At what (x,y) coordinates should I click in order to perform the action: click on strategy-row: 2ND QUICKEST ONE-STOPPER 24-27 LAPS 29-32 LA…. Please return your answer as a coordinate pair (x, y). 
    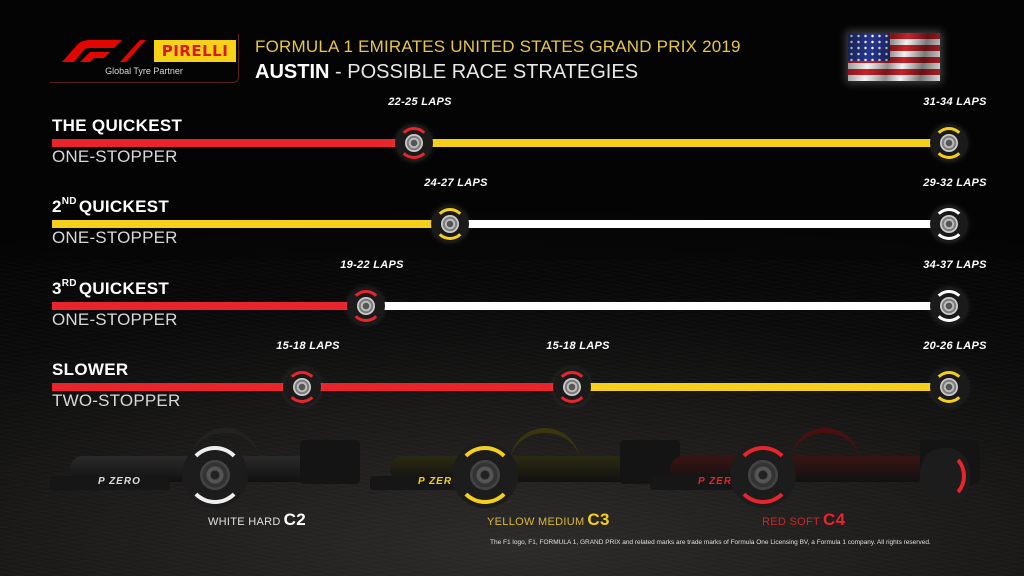
    Looking at the image, I should click on (519, 222).